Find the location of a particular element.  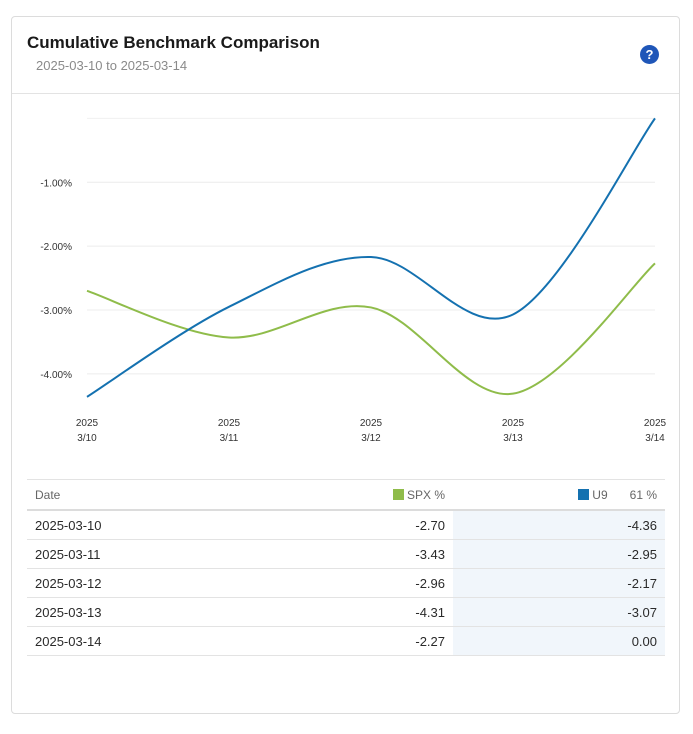

table-row: 2025-03-14 -2.27 0.00 is located at coordinates (346, 641).